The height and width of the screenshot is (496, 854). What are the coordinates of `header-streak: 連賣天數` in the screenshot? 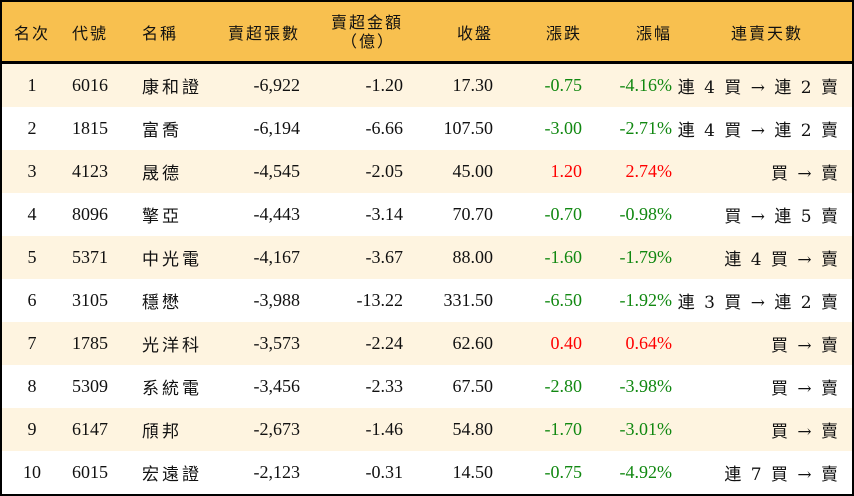 It's located at (766, 33).